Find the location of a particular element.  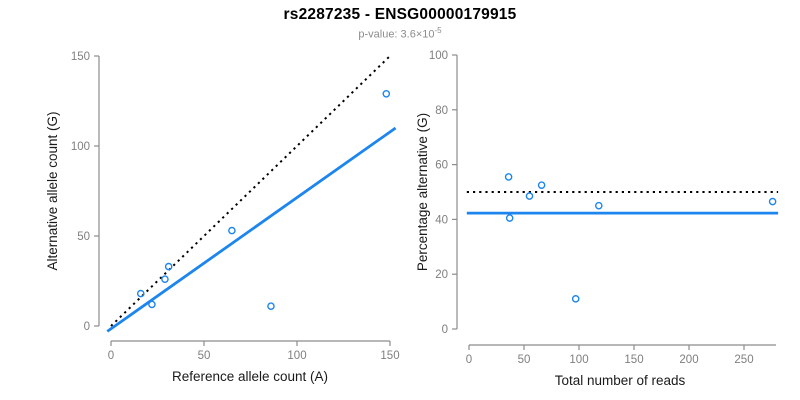

pvalue-label: p-value: 3.6×10 is located at coordinates (396, 34).